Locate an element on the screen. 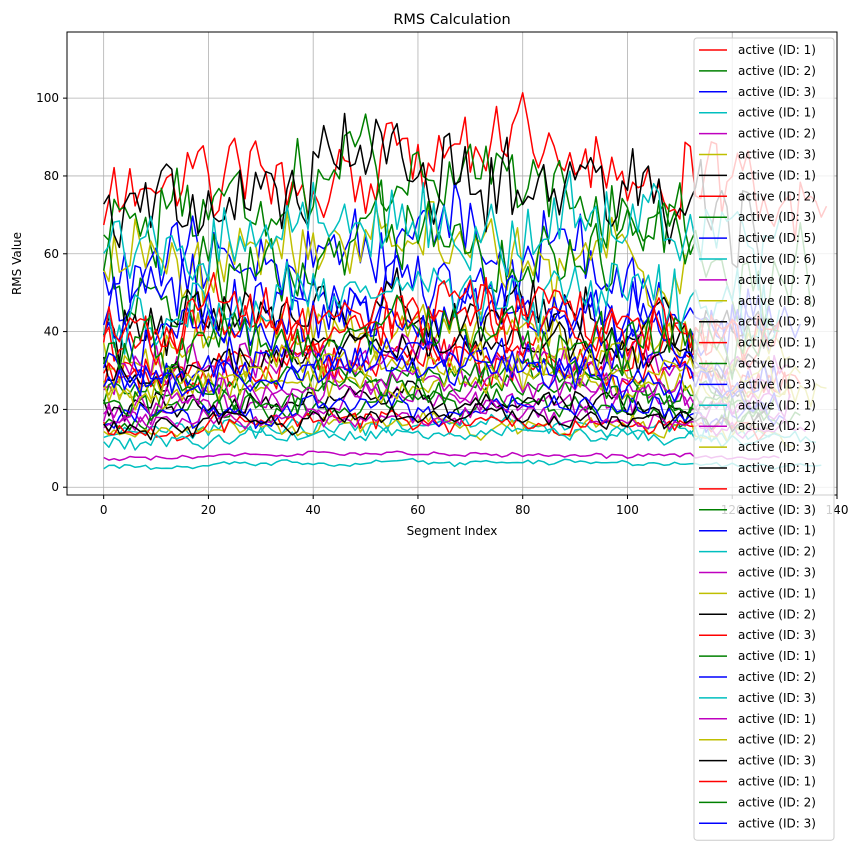 The height and width of the screenshot is (849, 851). x-tick-label: 0 is located at coordinates (104, 510).